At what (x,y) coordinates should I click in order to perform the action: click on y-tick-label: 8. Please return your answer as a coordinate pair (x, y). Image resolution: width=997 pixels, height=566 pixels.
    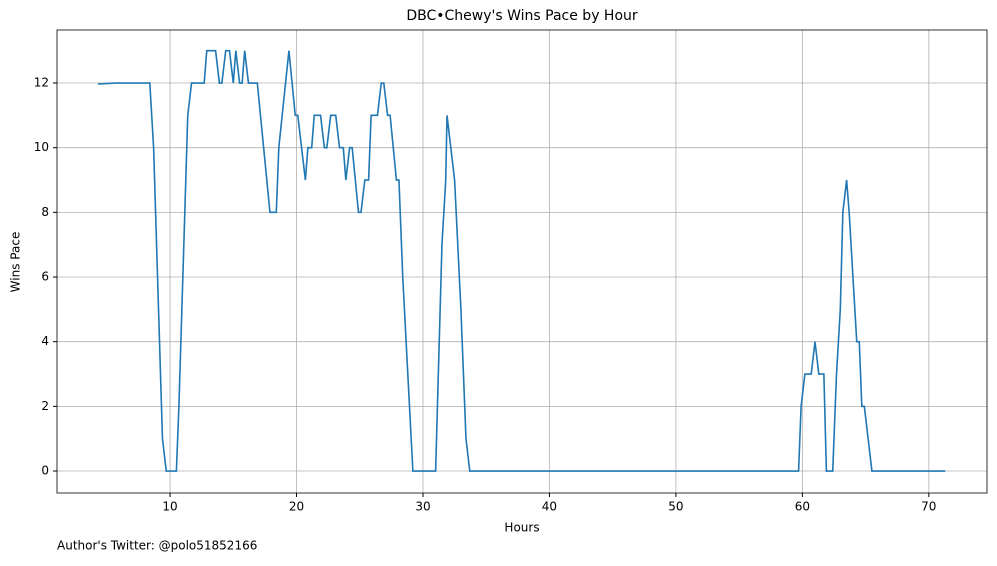
    Looking at the image, I should click on (45, 212).